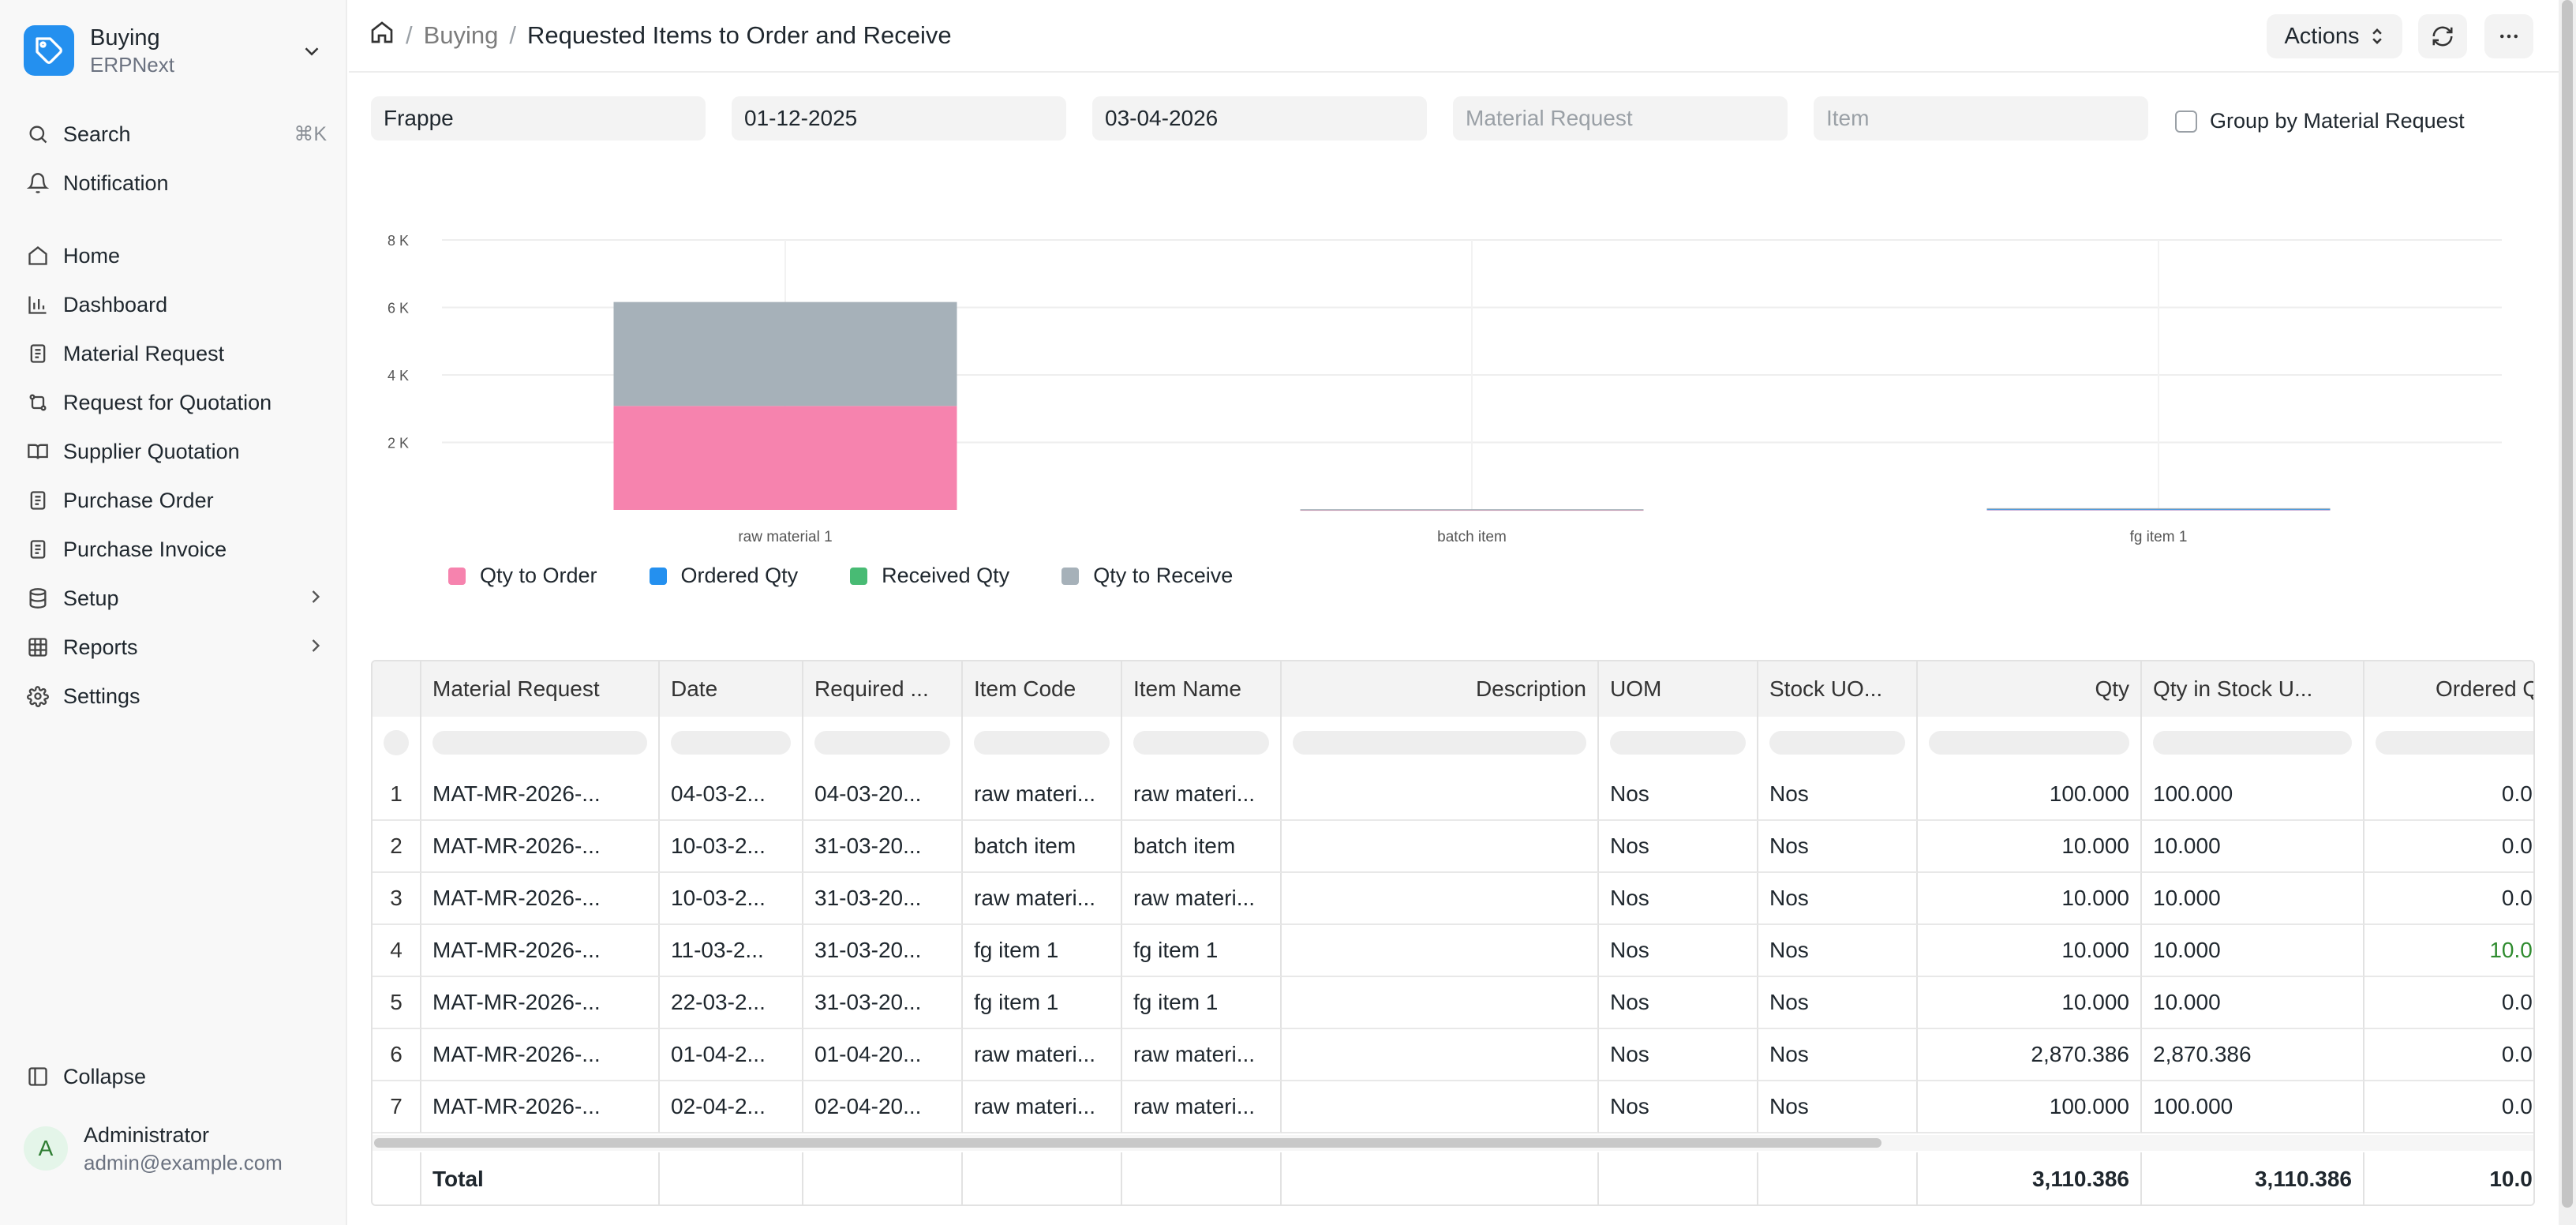 This screenshot has width=2576, height=1225. What do you see at coordinates (1678, 689) in the screenshot?
I see `column-header: UOM` at bounding box center [1678, 689].